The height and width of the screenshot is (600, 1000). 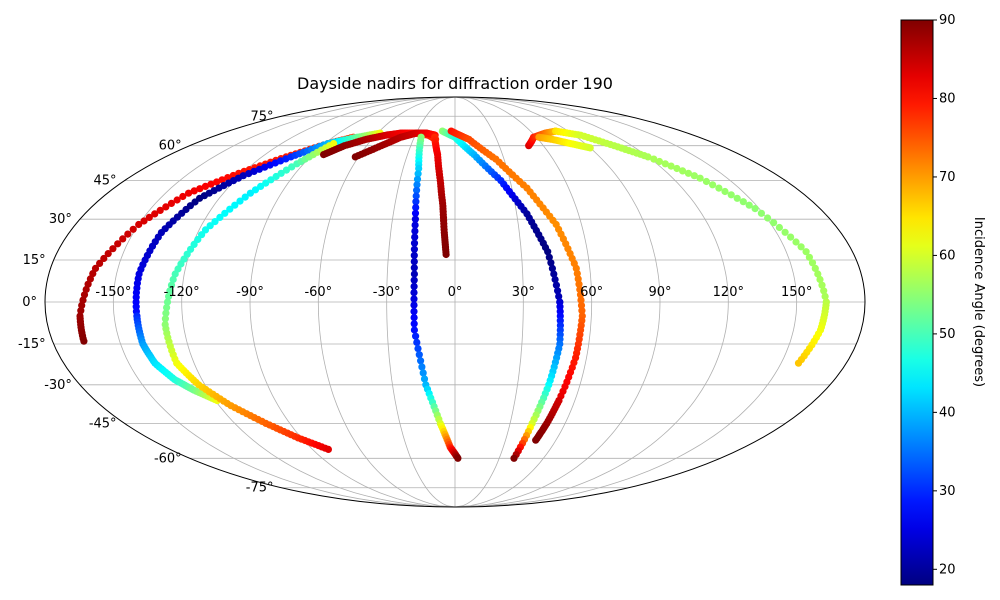 I want to click on colorbar-tick-label: 90, so click(x=947, y=20).